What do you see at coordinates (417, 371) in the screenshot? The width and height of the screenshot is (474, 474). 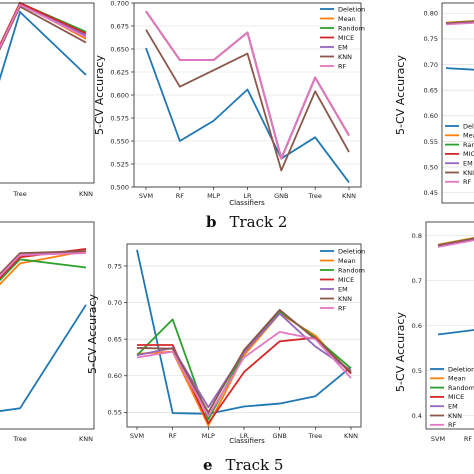 I see `f-ytick-label-0-5: 0.5` at bounding box center [417, 371].